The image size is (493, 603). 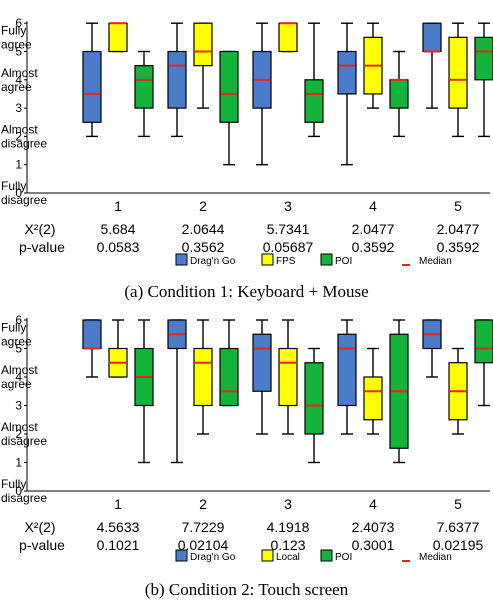 What do you see at coordinates (373, 206) in the screenshot?
I see `a-category-label: 4` at bounding box center [373, 206].